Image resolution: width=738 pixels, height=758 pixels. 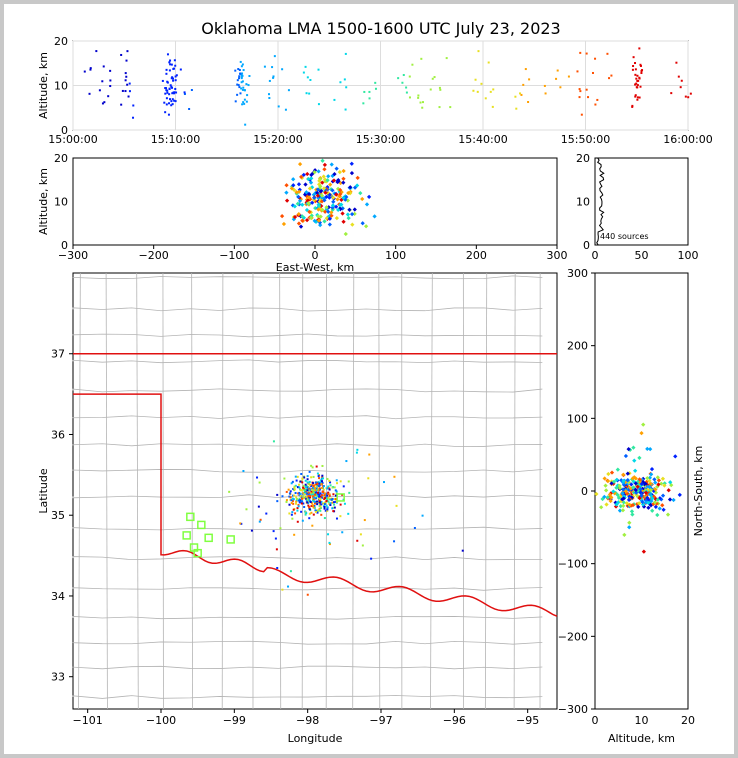 I want to click on x-axis-label: Altitude, km, so click(x=641, y=738).